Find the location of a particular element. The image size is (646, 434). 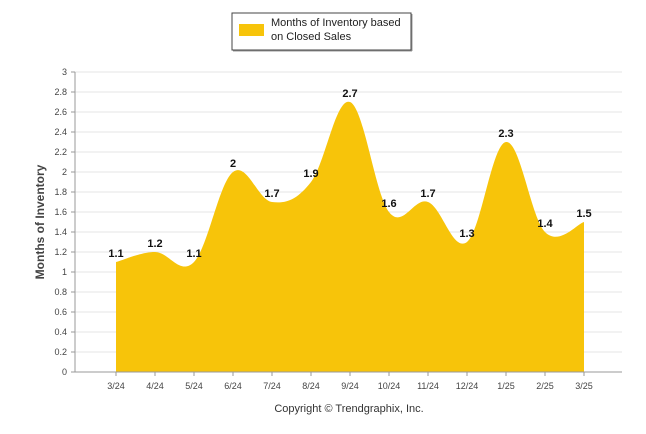

y-tick-label: 1.2 is located at coordinates (60, 252).